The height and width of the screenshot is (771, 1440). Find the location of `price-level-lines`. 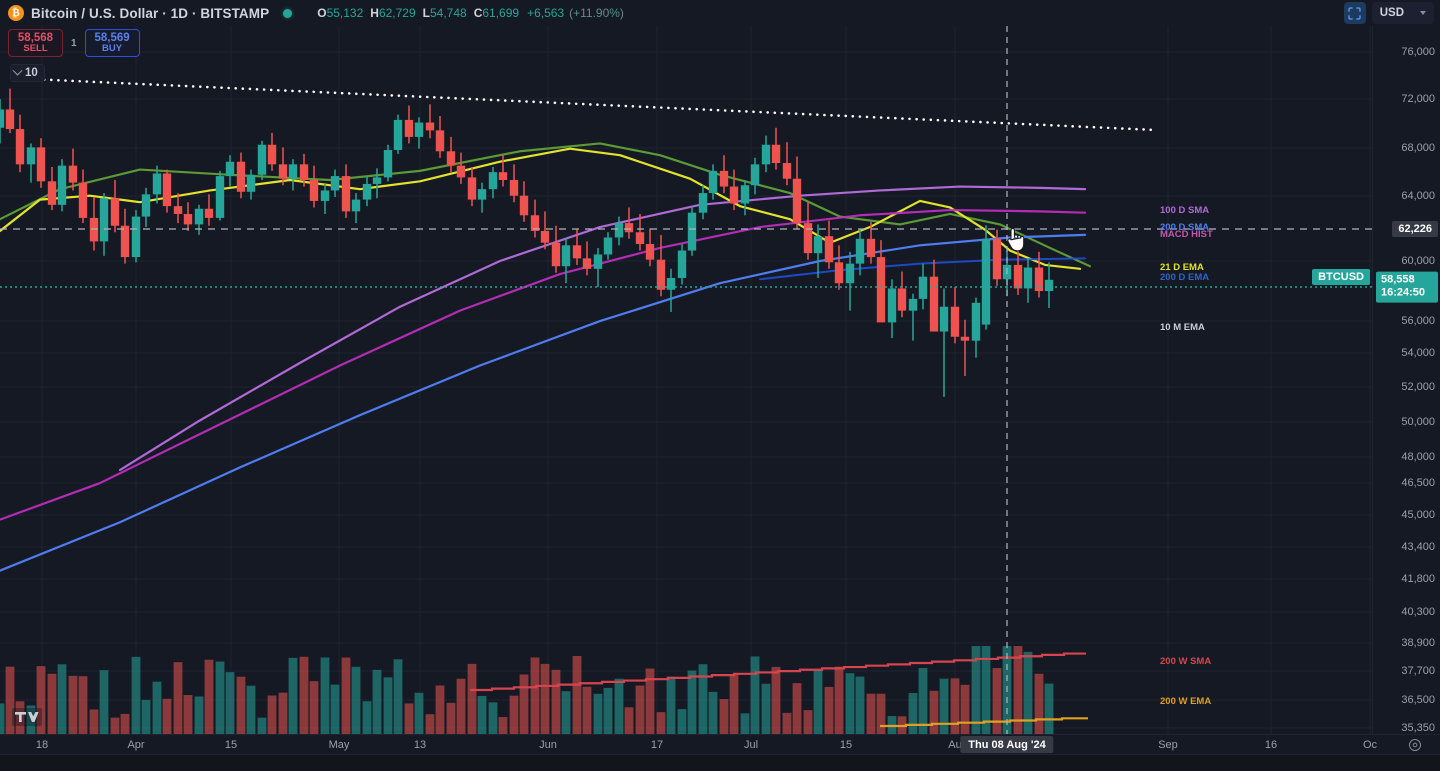

price-level-lines is located at coordinates (686, 258).